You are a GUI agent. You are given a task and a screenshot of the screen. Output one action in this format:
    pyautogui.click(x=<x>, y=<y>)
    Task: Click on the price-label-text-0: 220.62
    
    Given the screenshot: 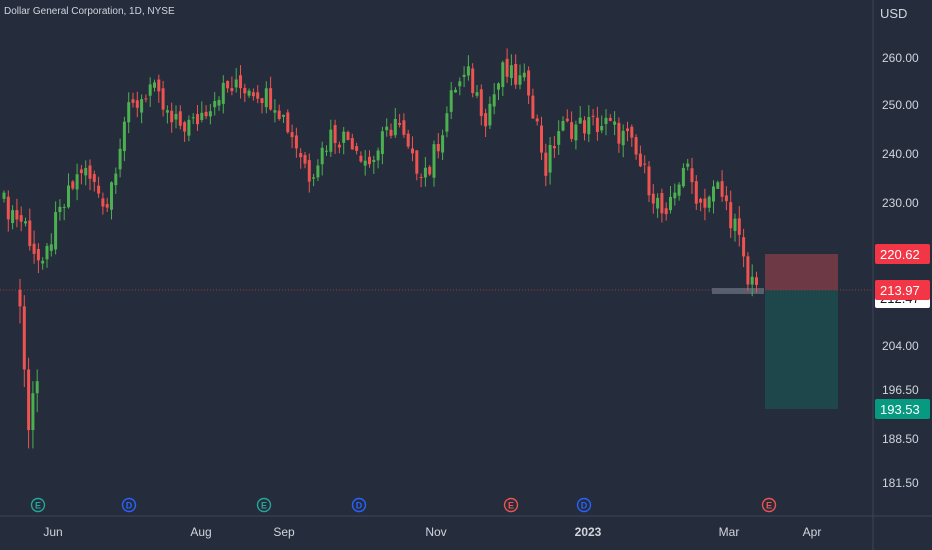 What is the action you would take?
    pyautogui.click(x=900, y=254)
    